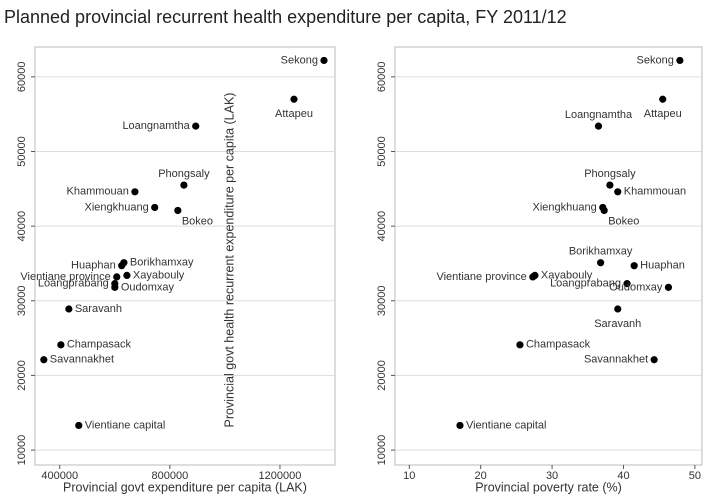 This screenshot has width=705, height=497. What do you see at coordinates (623, 476) in the screenshot?
I see `x-tick-label: 40` at bounding box center [623, 476].